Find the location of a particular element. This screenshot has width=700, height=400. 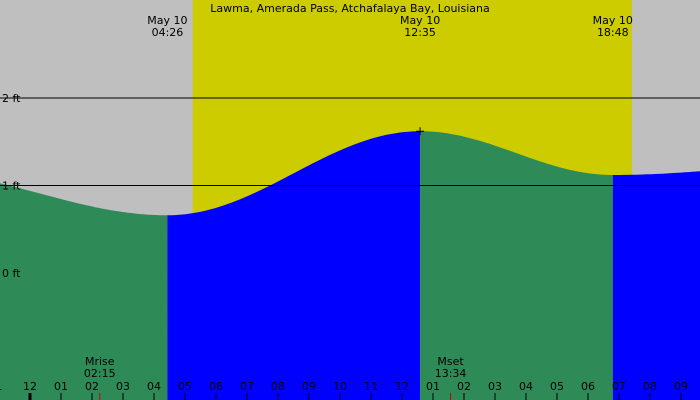

rising-tide-area is located at coordinates (656, 285).